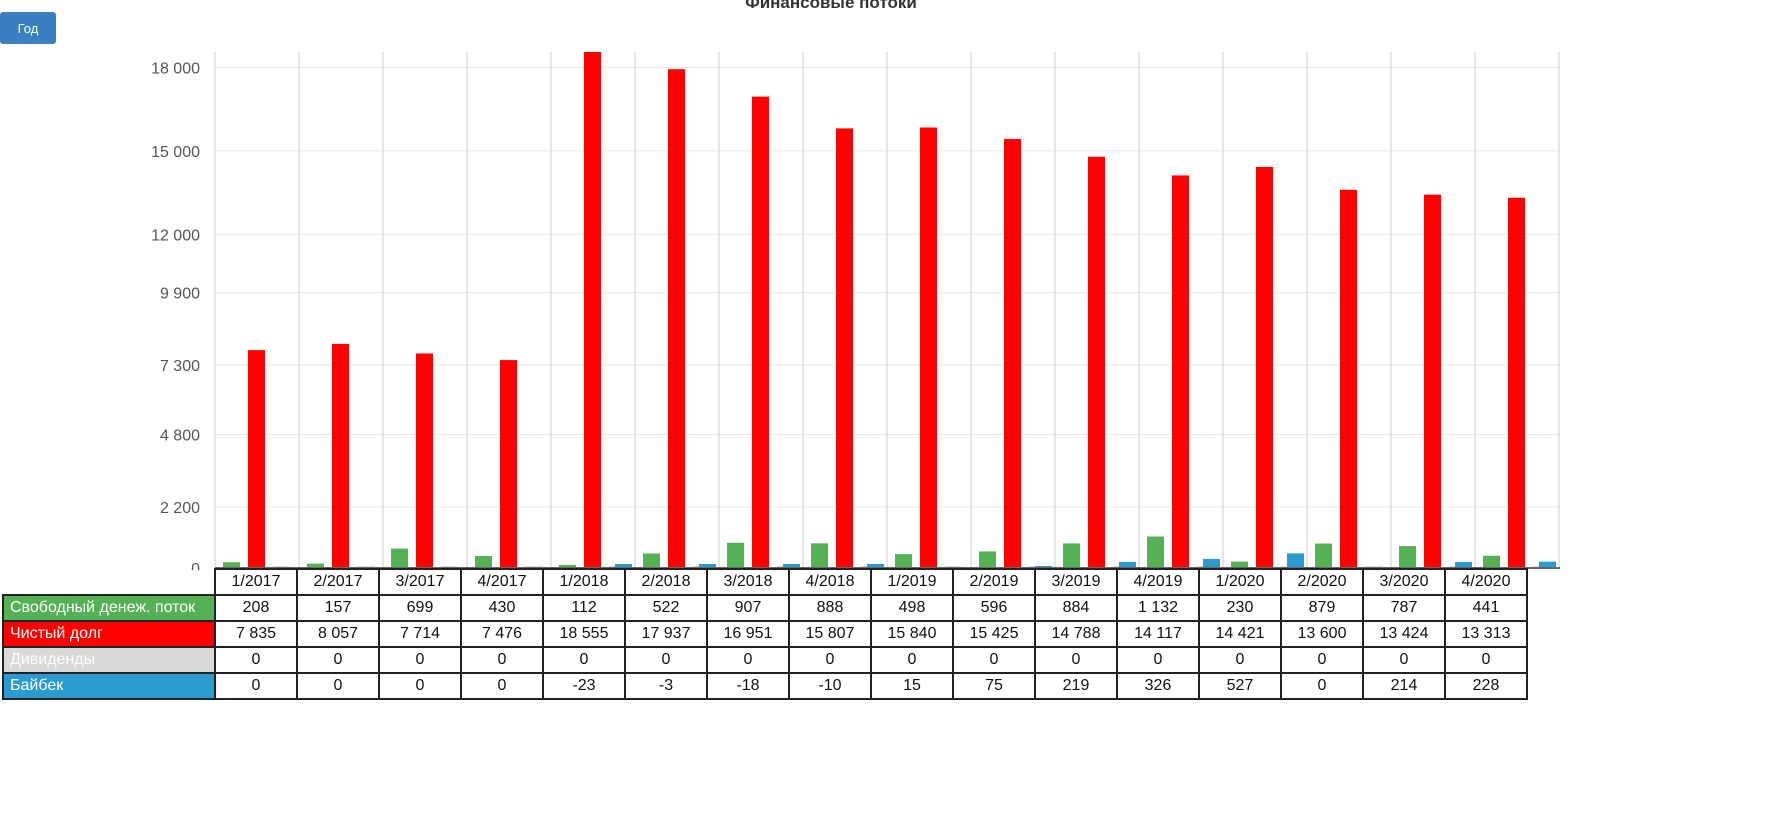  I want to click on data-cell: -3, so click(666, 686).